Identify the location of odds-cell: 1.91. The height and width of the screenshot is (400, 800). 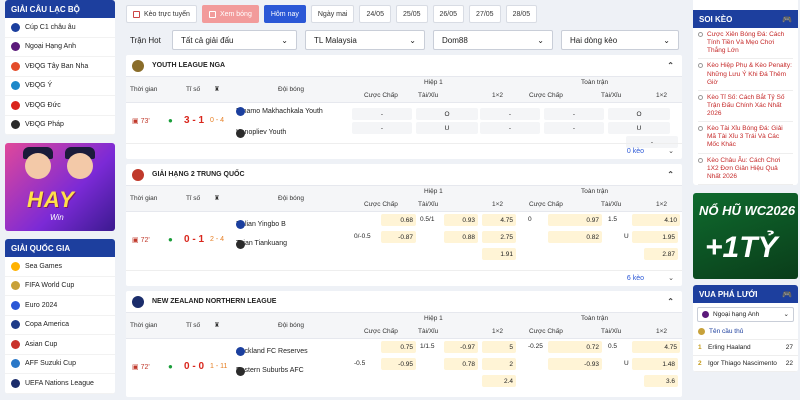
(499, 254).